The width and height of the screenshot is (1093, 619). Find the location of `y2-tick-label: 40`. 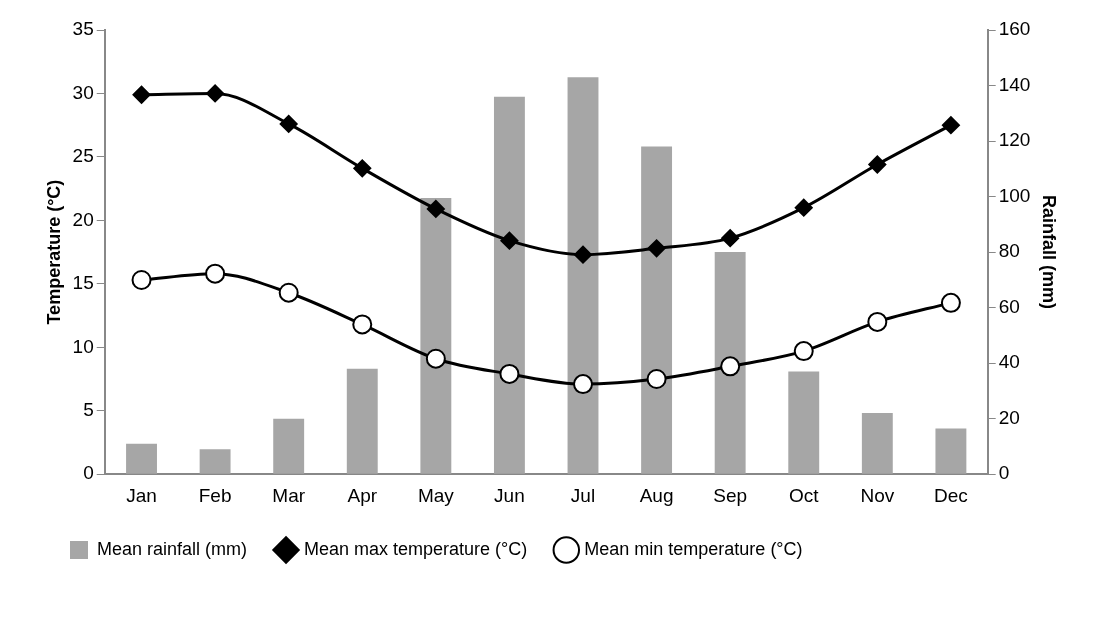

y2-tick-label: 40 is located at coordinates (1009, 362).